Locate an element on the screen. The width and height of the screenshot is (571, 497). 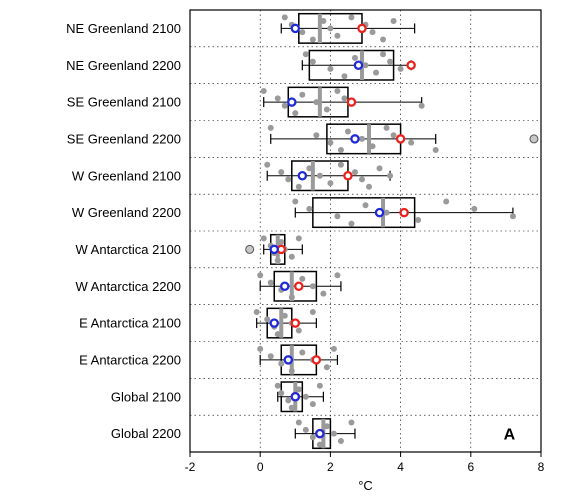
y-category-label: NE Greenland 2100 is located at coordinates (123, 28).